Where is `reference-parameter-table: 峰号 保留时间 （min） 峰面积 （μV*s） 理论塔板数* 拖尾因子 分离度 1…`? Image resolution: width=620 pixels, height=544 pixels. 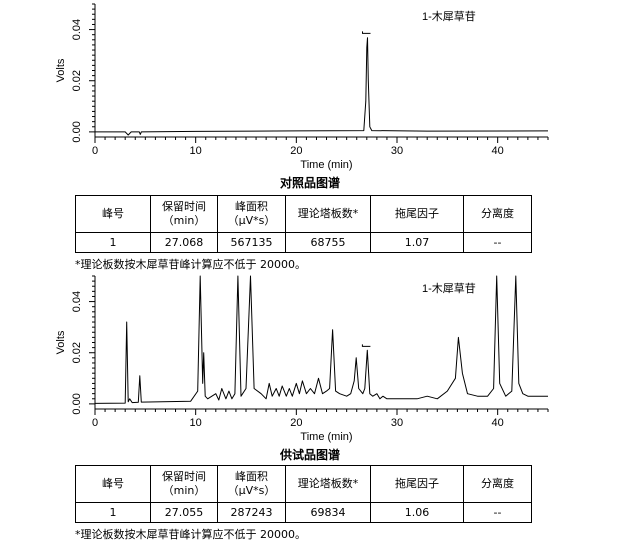 reference-parameter-table: 峰号 保留时间 （min） 峰面积 （μV*s） 理论塔板数* 拖尾因子 分离度 1… is located at coordinates (303, 224).